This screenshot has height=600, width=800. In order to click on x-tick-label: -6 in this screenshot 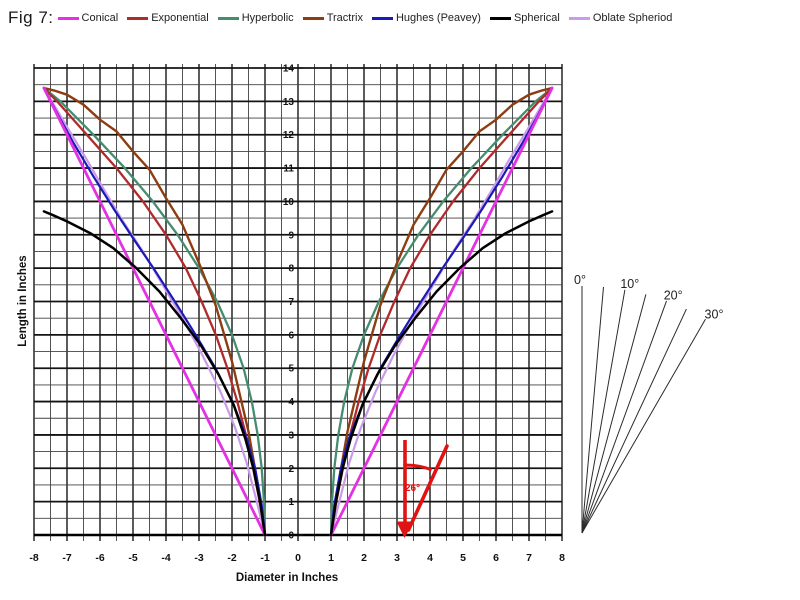, I will do `click(99, 558)`.